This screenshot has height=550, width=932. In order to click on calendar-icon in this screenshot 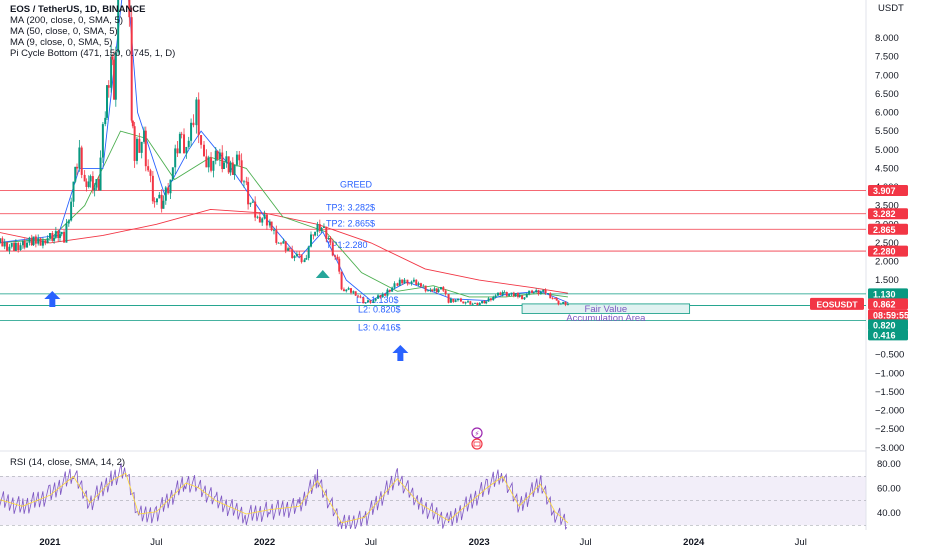, I will do `click(477, 444)`.